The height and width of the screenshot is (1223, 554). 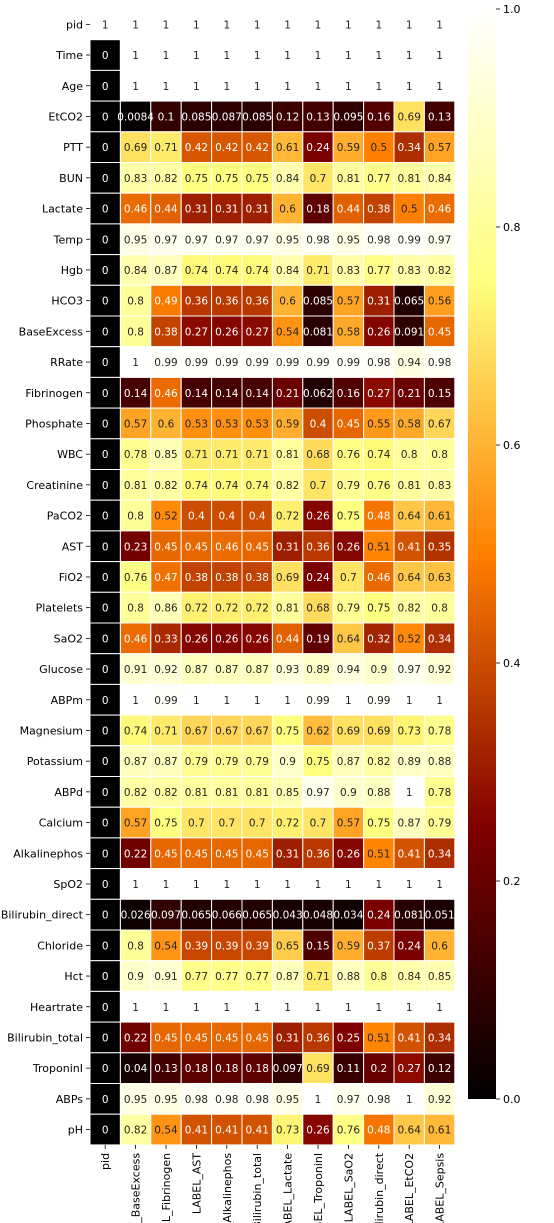 I want to click on cell-value-label: 0.75, so click(x=226, y=179).